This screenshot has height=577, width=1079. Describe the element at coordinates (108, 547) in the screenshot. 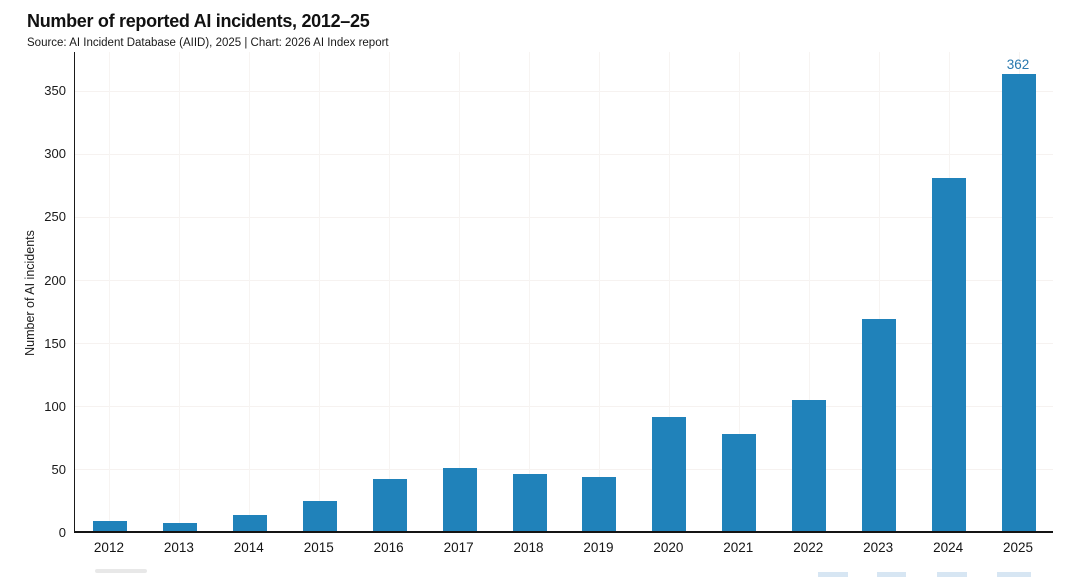

I see `x-tick-label-2012: 2012` at that location.